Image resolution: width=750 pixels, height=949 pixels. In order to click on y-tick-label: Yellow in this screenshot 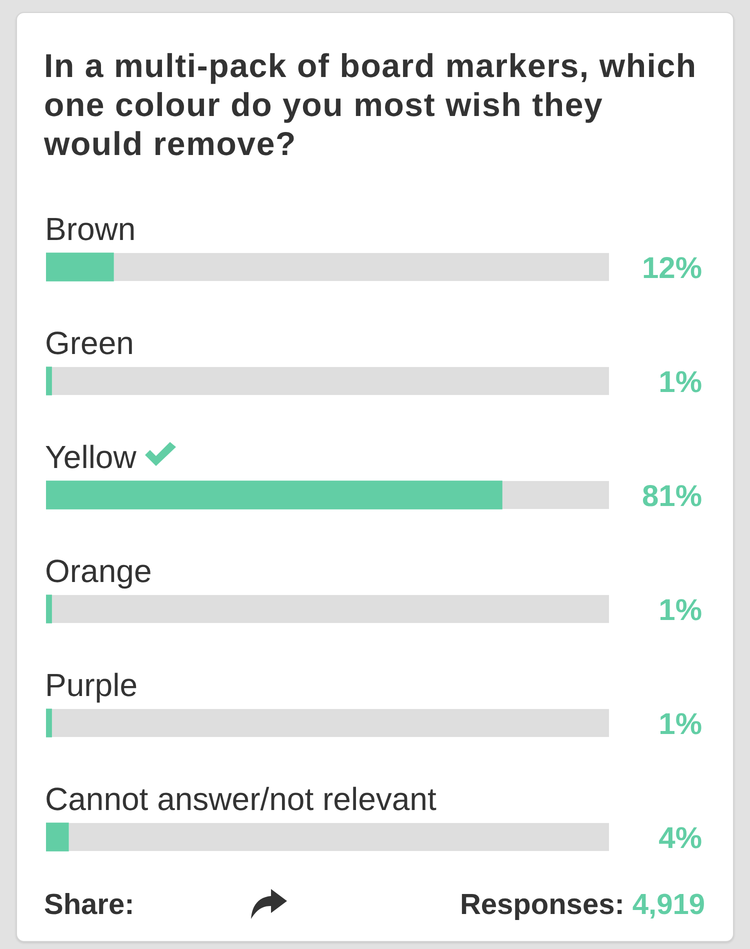, I will do `click(91, 457)`.